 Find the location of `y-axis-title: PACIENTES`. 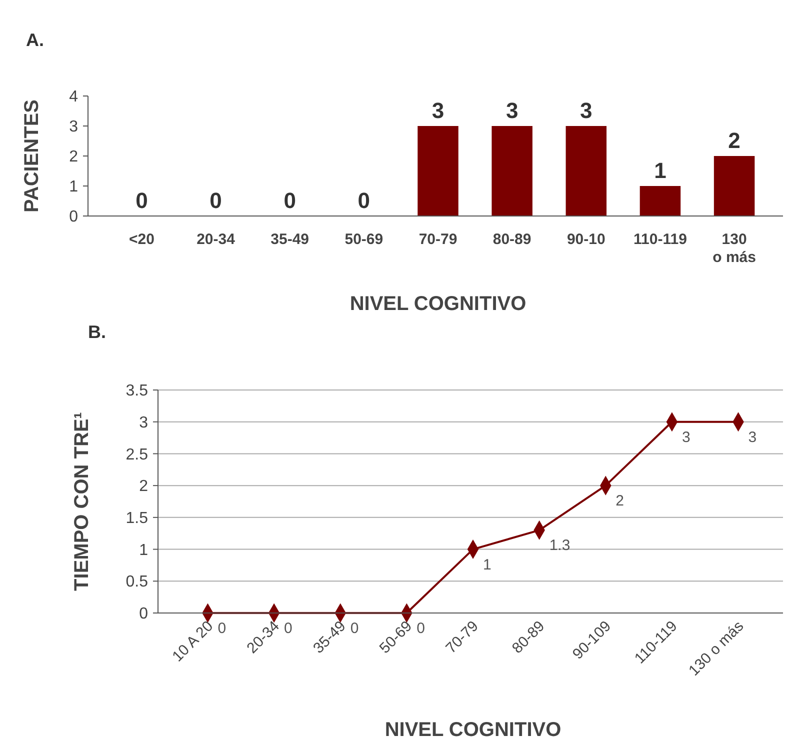

y-axis-title: PACIENTES is located at coordinates (32, 156).